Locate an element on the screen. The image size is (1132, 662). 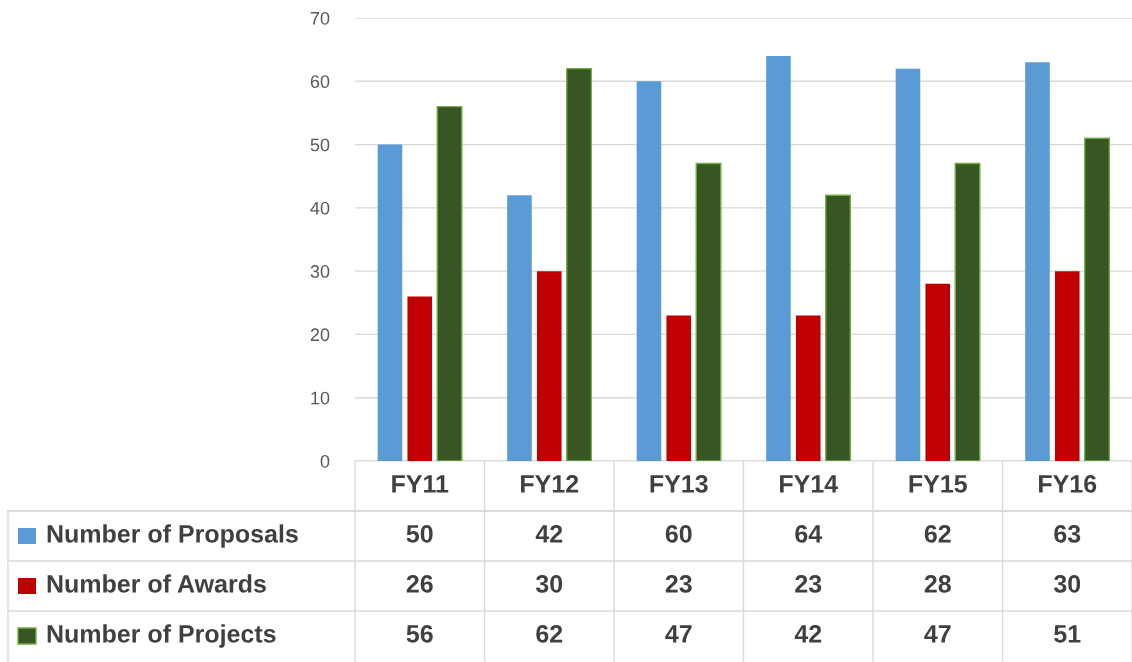
data-label: 63 is located at coordinates (1067, 534).